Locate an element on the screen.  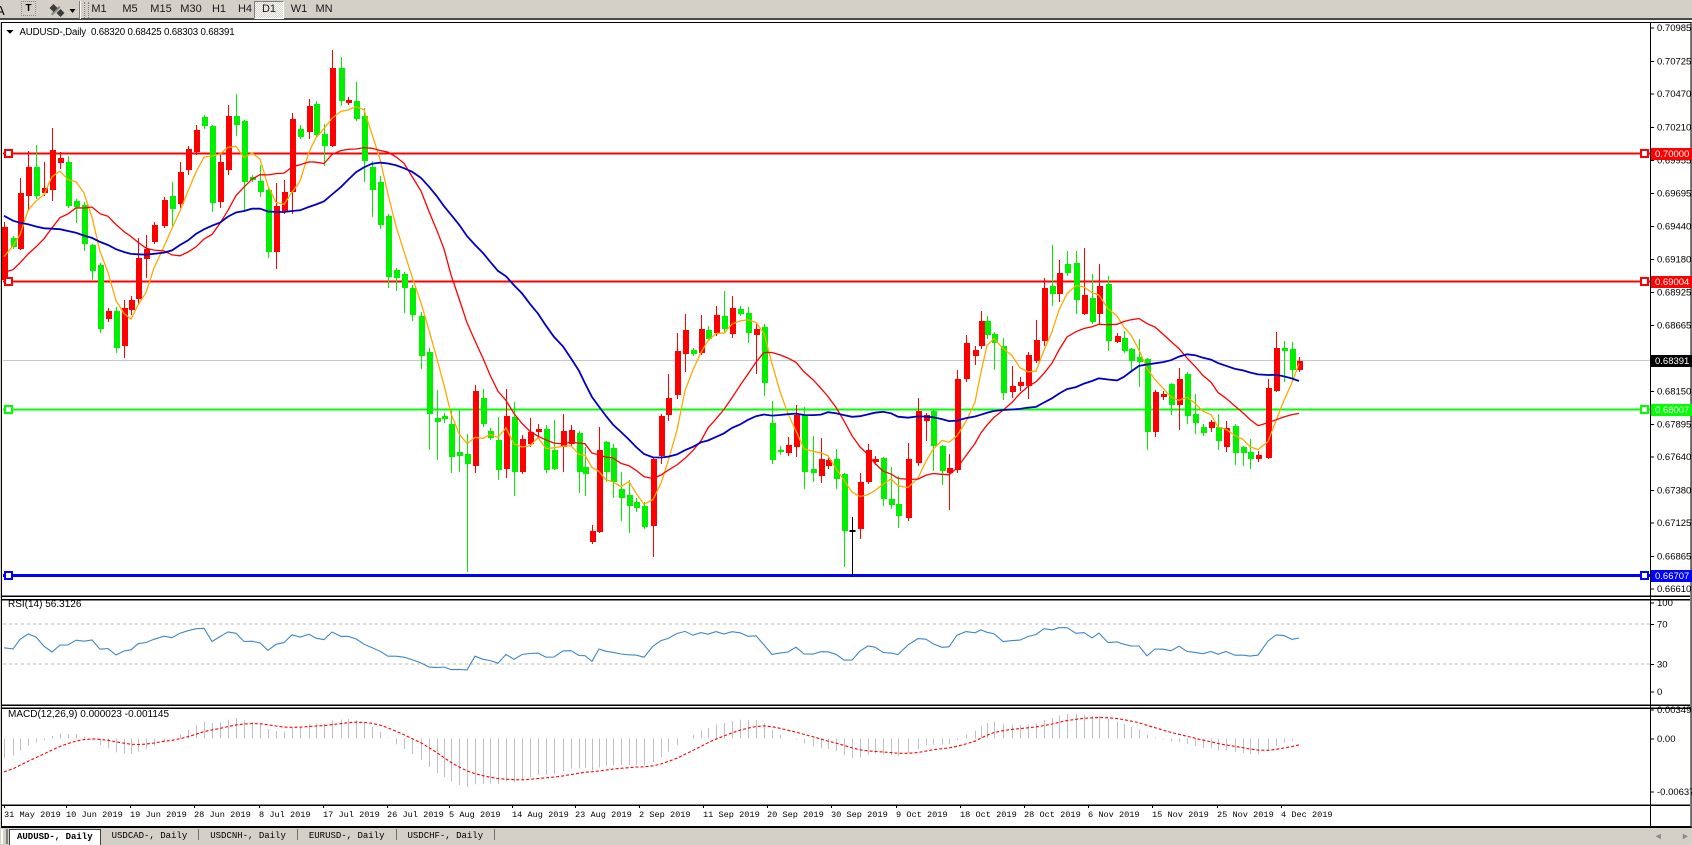
svg-text: 14 Aug 2019 is located at coordinates (540, 815).